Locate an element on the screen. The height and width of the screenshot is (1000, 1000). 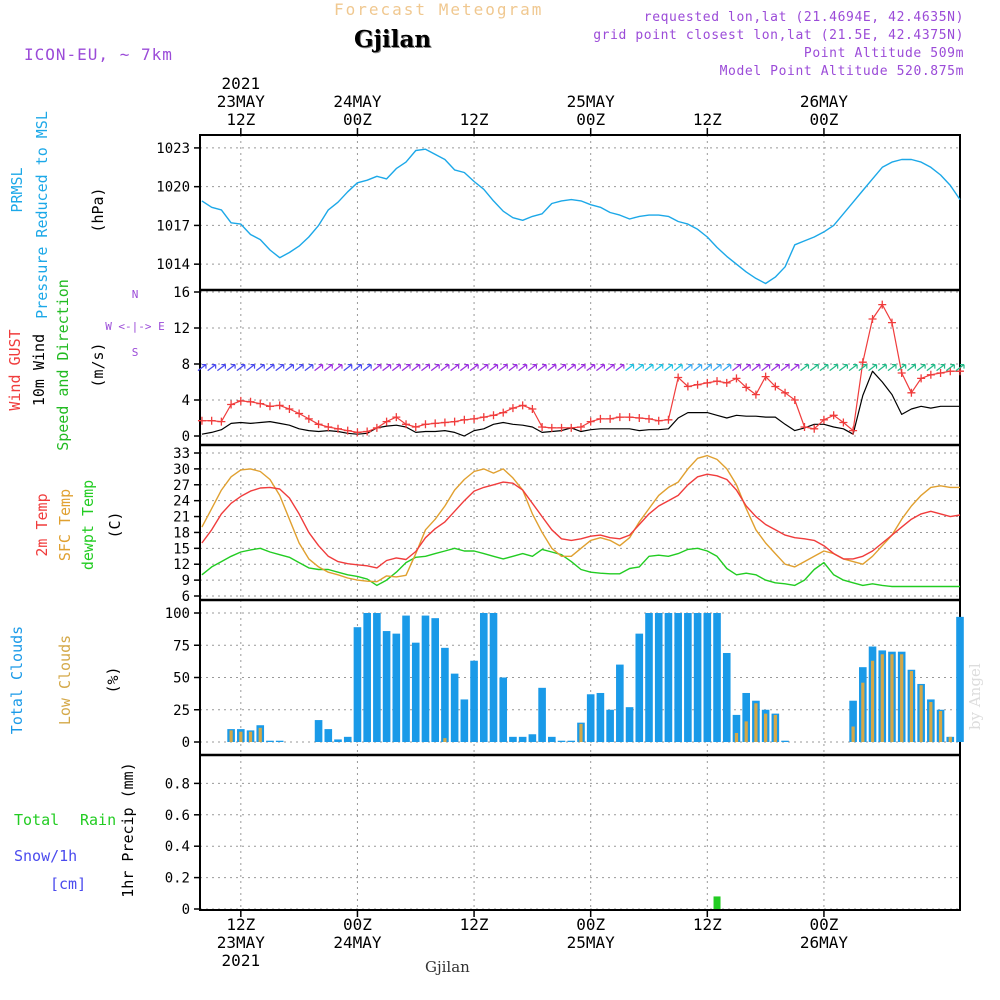
compass-north: N is located at coordinates (135, 294).